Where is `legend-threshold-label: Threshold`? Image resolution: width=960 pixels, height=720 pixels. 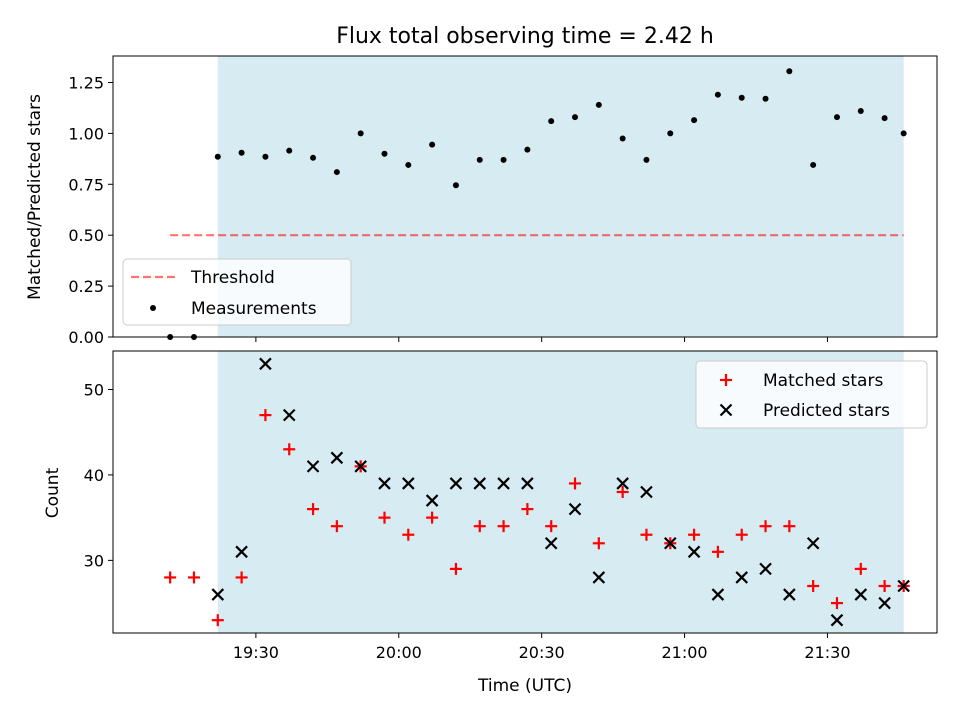
legend-threshold-label: Threshold is located at coordinates (232, 278).